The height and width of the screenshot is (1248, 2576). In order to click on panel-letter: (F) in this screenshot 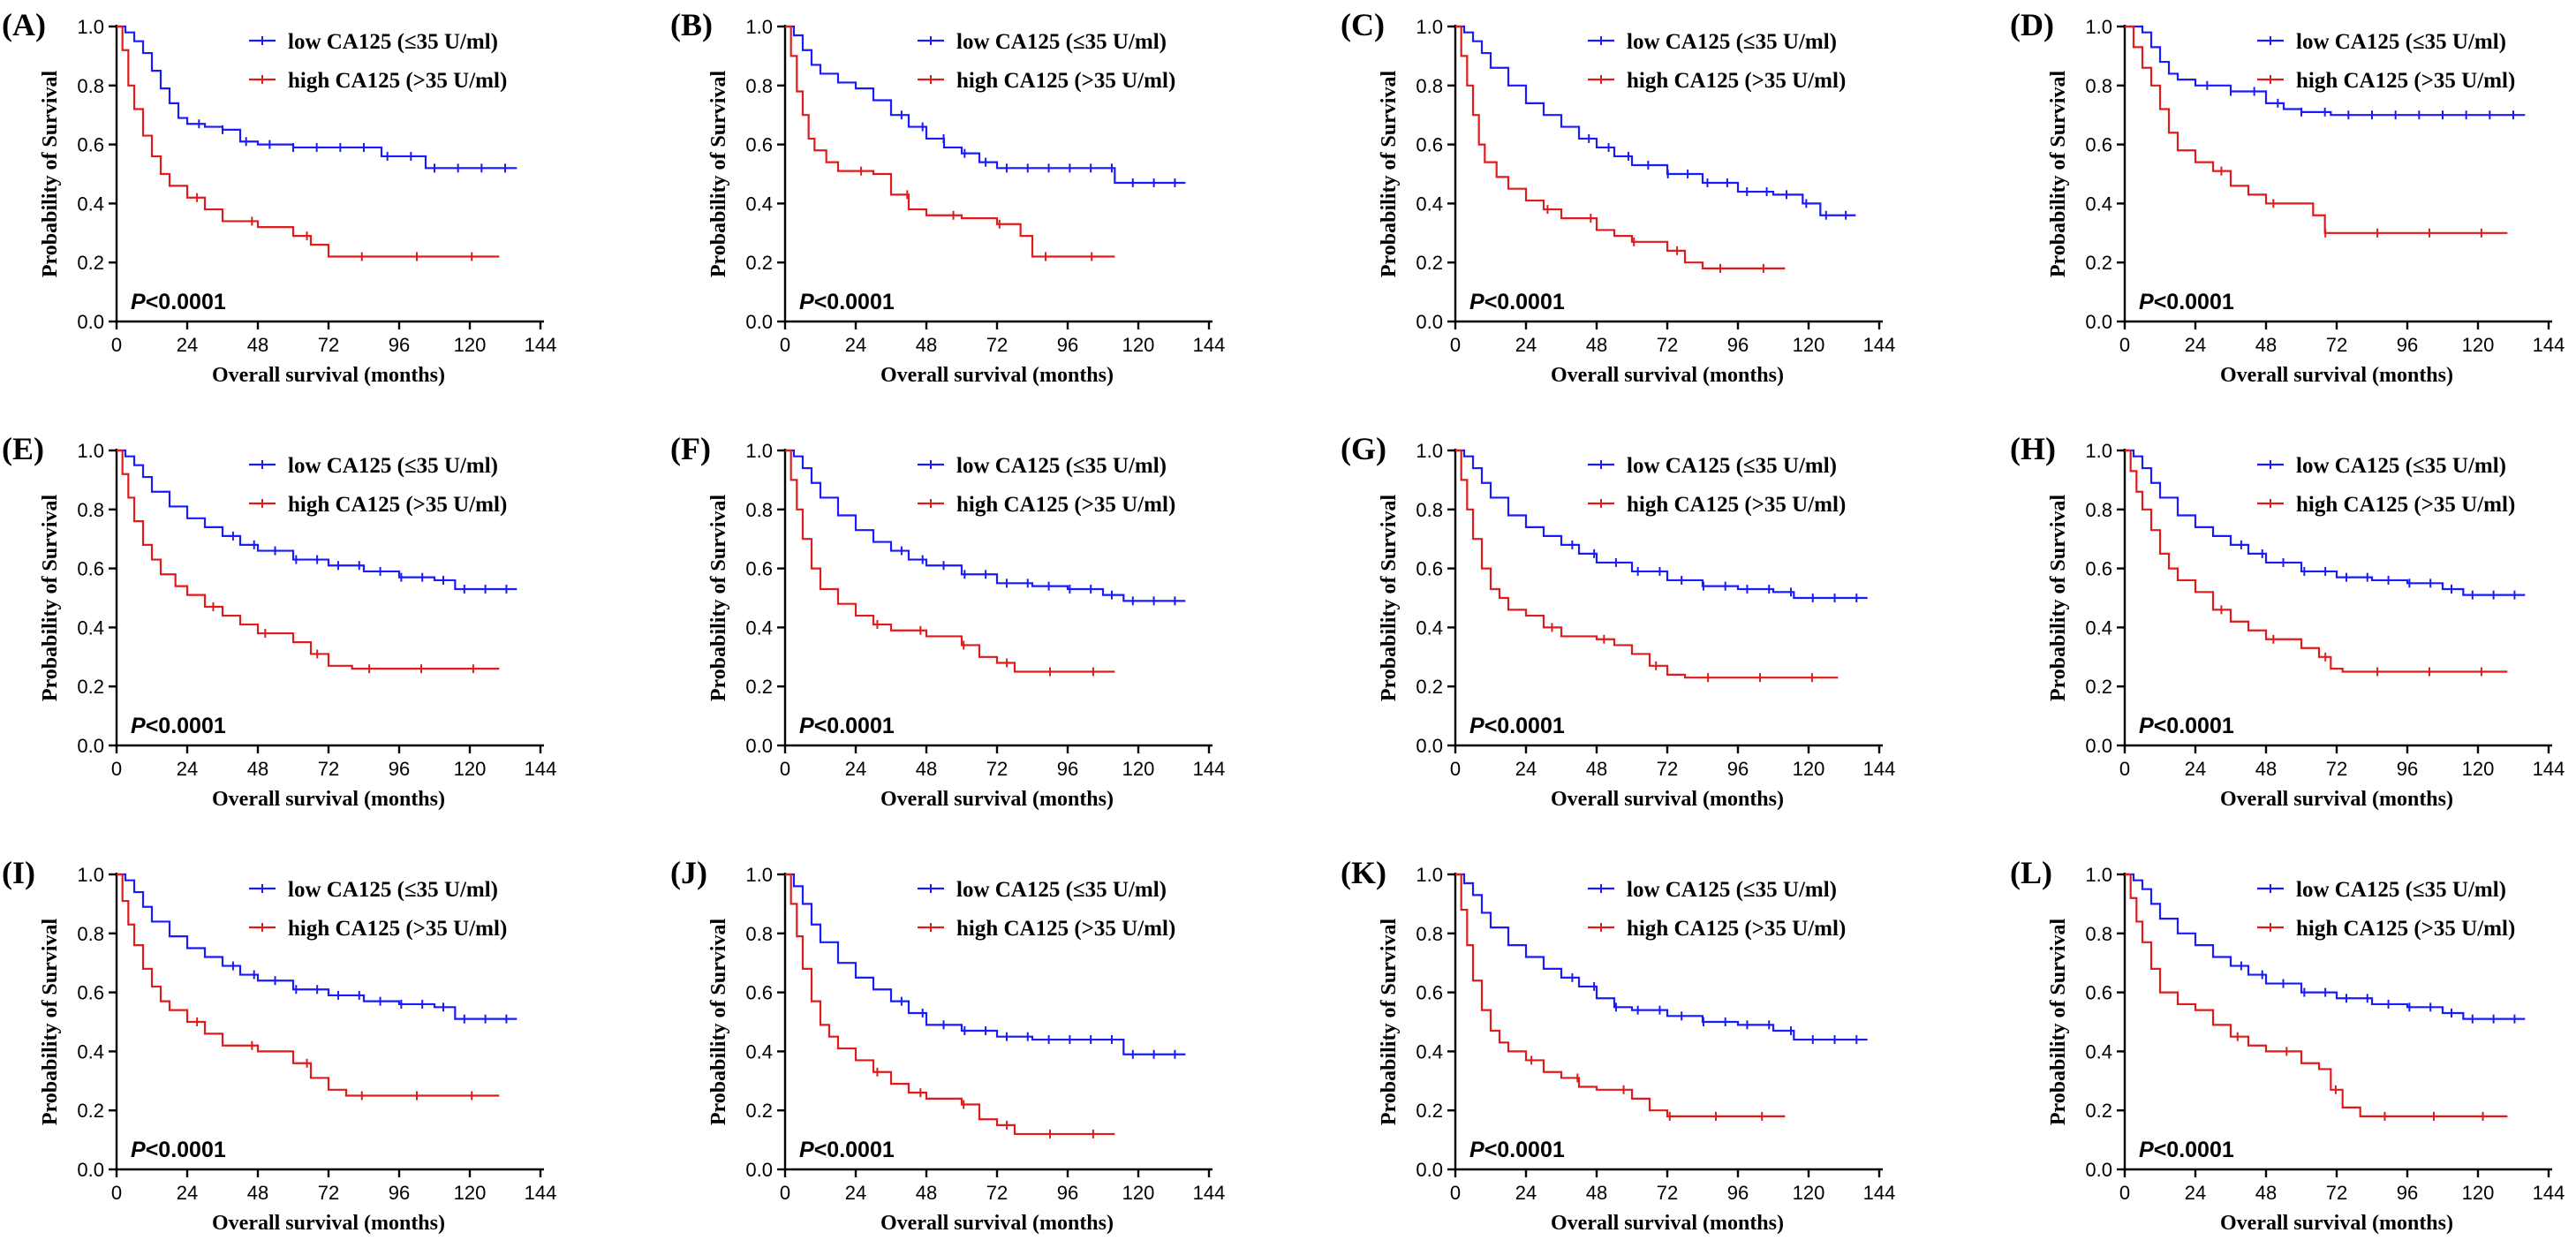, I will do `click(690, 449)`.